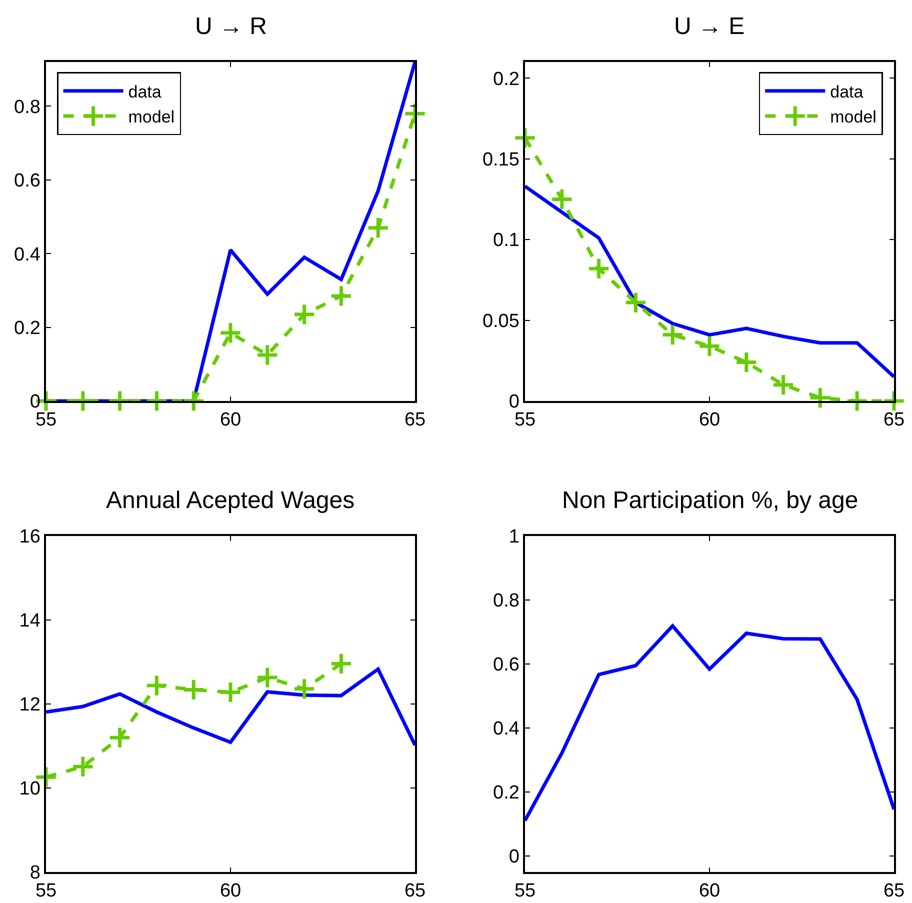 This screenshot has width=912, height=903. I want to click on chart-title: U → E, so click(709, 26).